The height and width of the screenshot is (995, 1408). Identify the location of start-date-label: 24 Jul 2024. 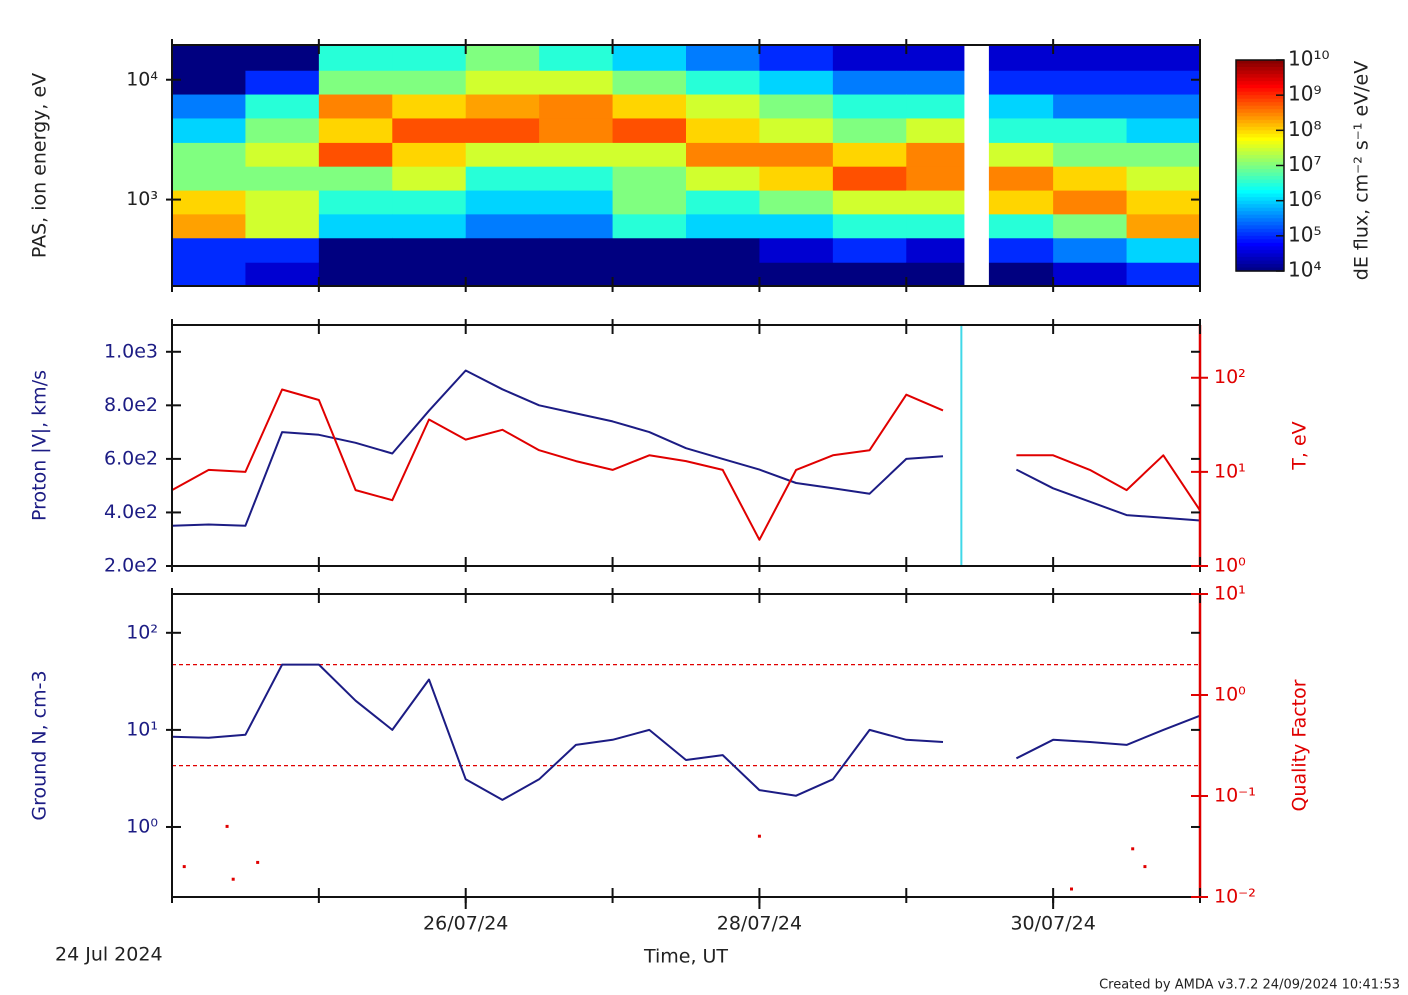
(109, 955).